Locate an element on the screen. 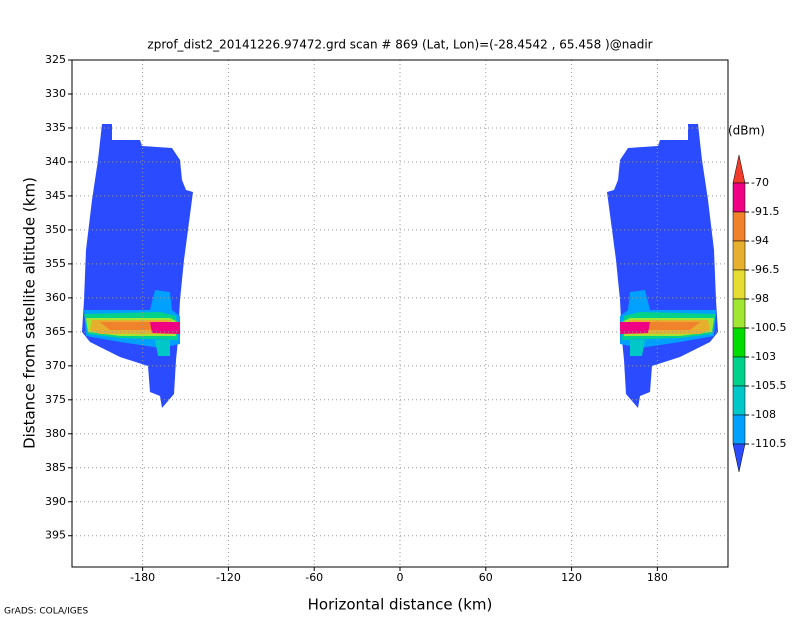 The height and width of the screenshot is (618, 800). y-tick-label: 355 is located at coordinates (55, 263).